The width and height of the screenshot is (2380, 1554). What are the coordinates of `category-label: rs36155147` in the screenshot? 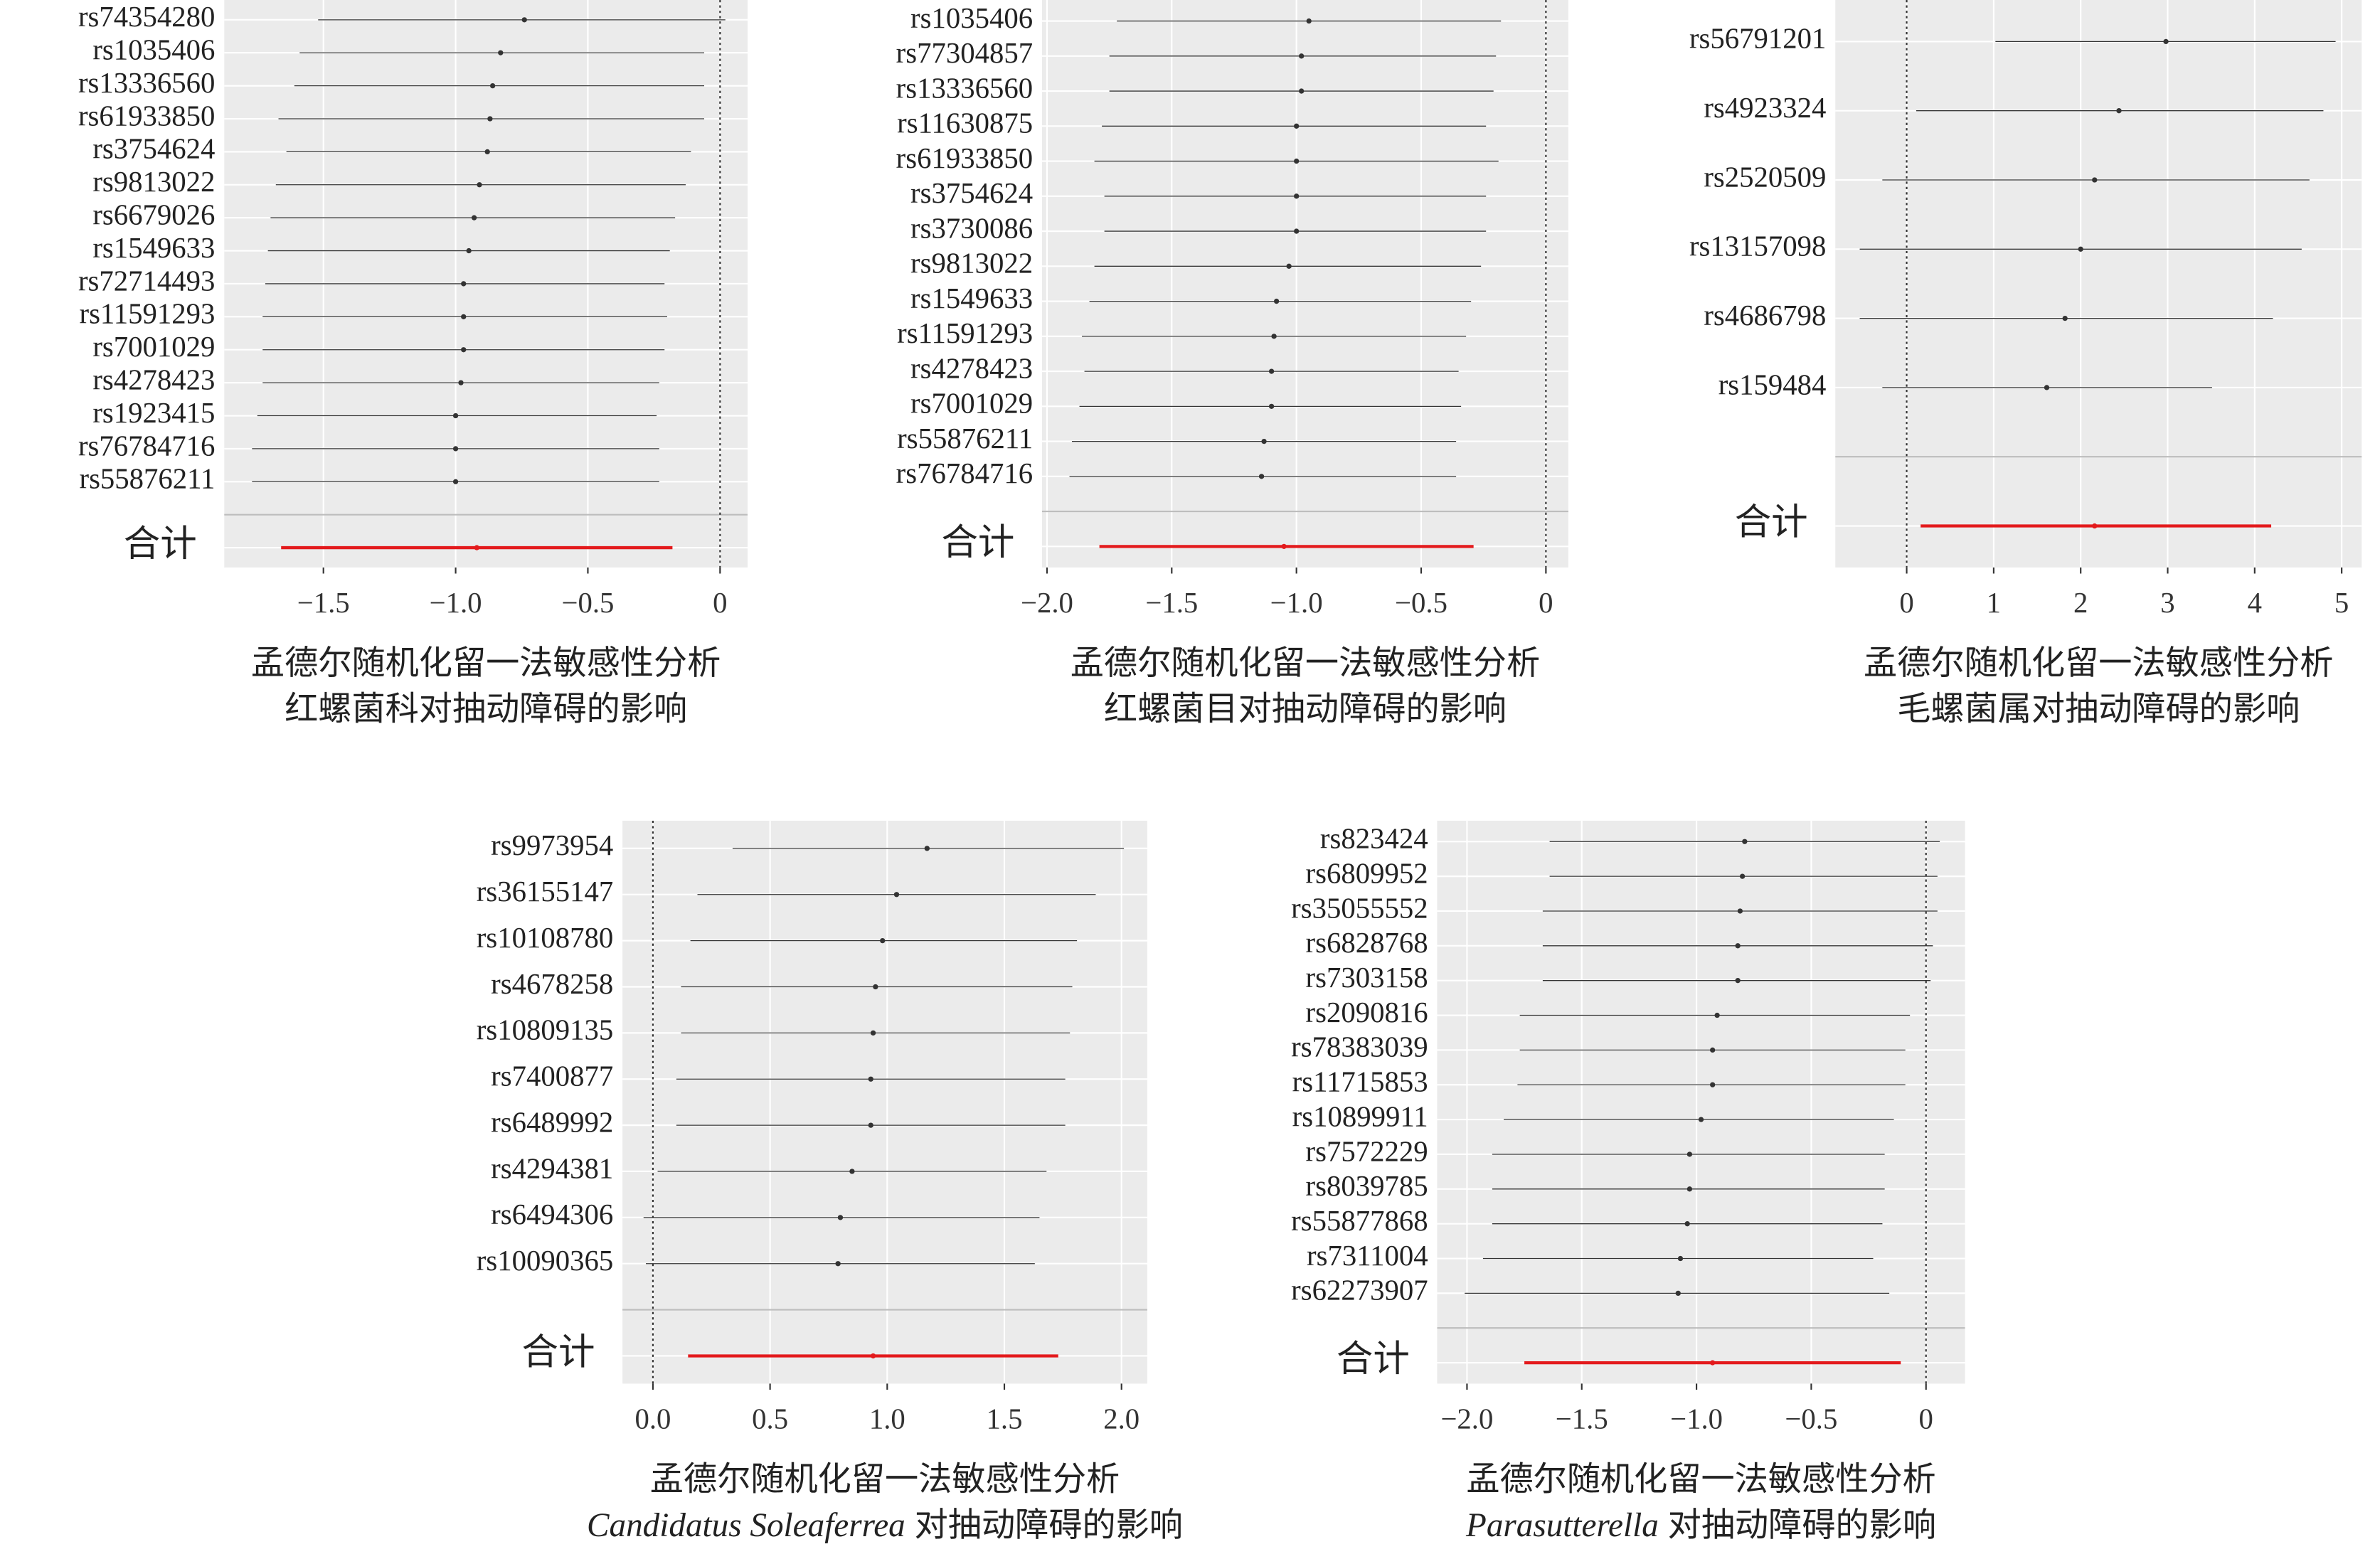 It's located at (545, 892).